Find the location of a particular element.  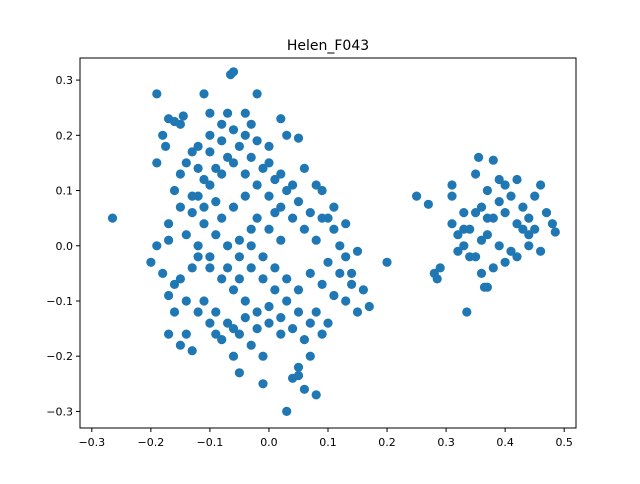

y-tick-label: 0.2 is located at coordinates (65, 135).